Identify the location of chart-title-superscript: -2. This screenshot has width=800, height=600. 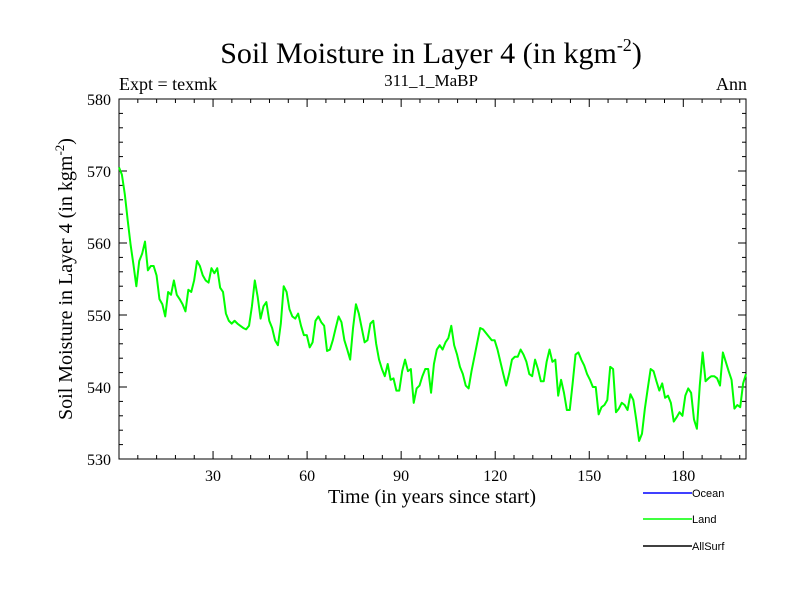
(624, 45).